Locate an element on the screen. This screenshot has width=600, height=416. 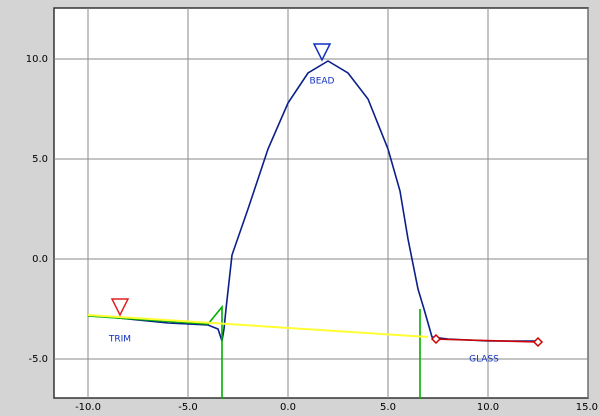
y-tick-label: 10.0 is located at coordinates (37, 59).